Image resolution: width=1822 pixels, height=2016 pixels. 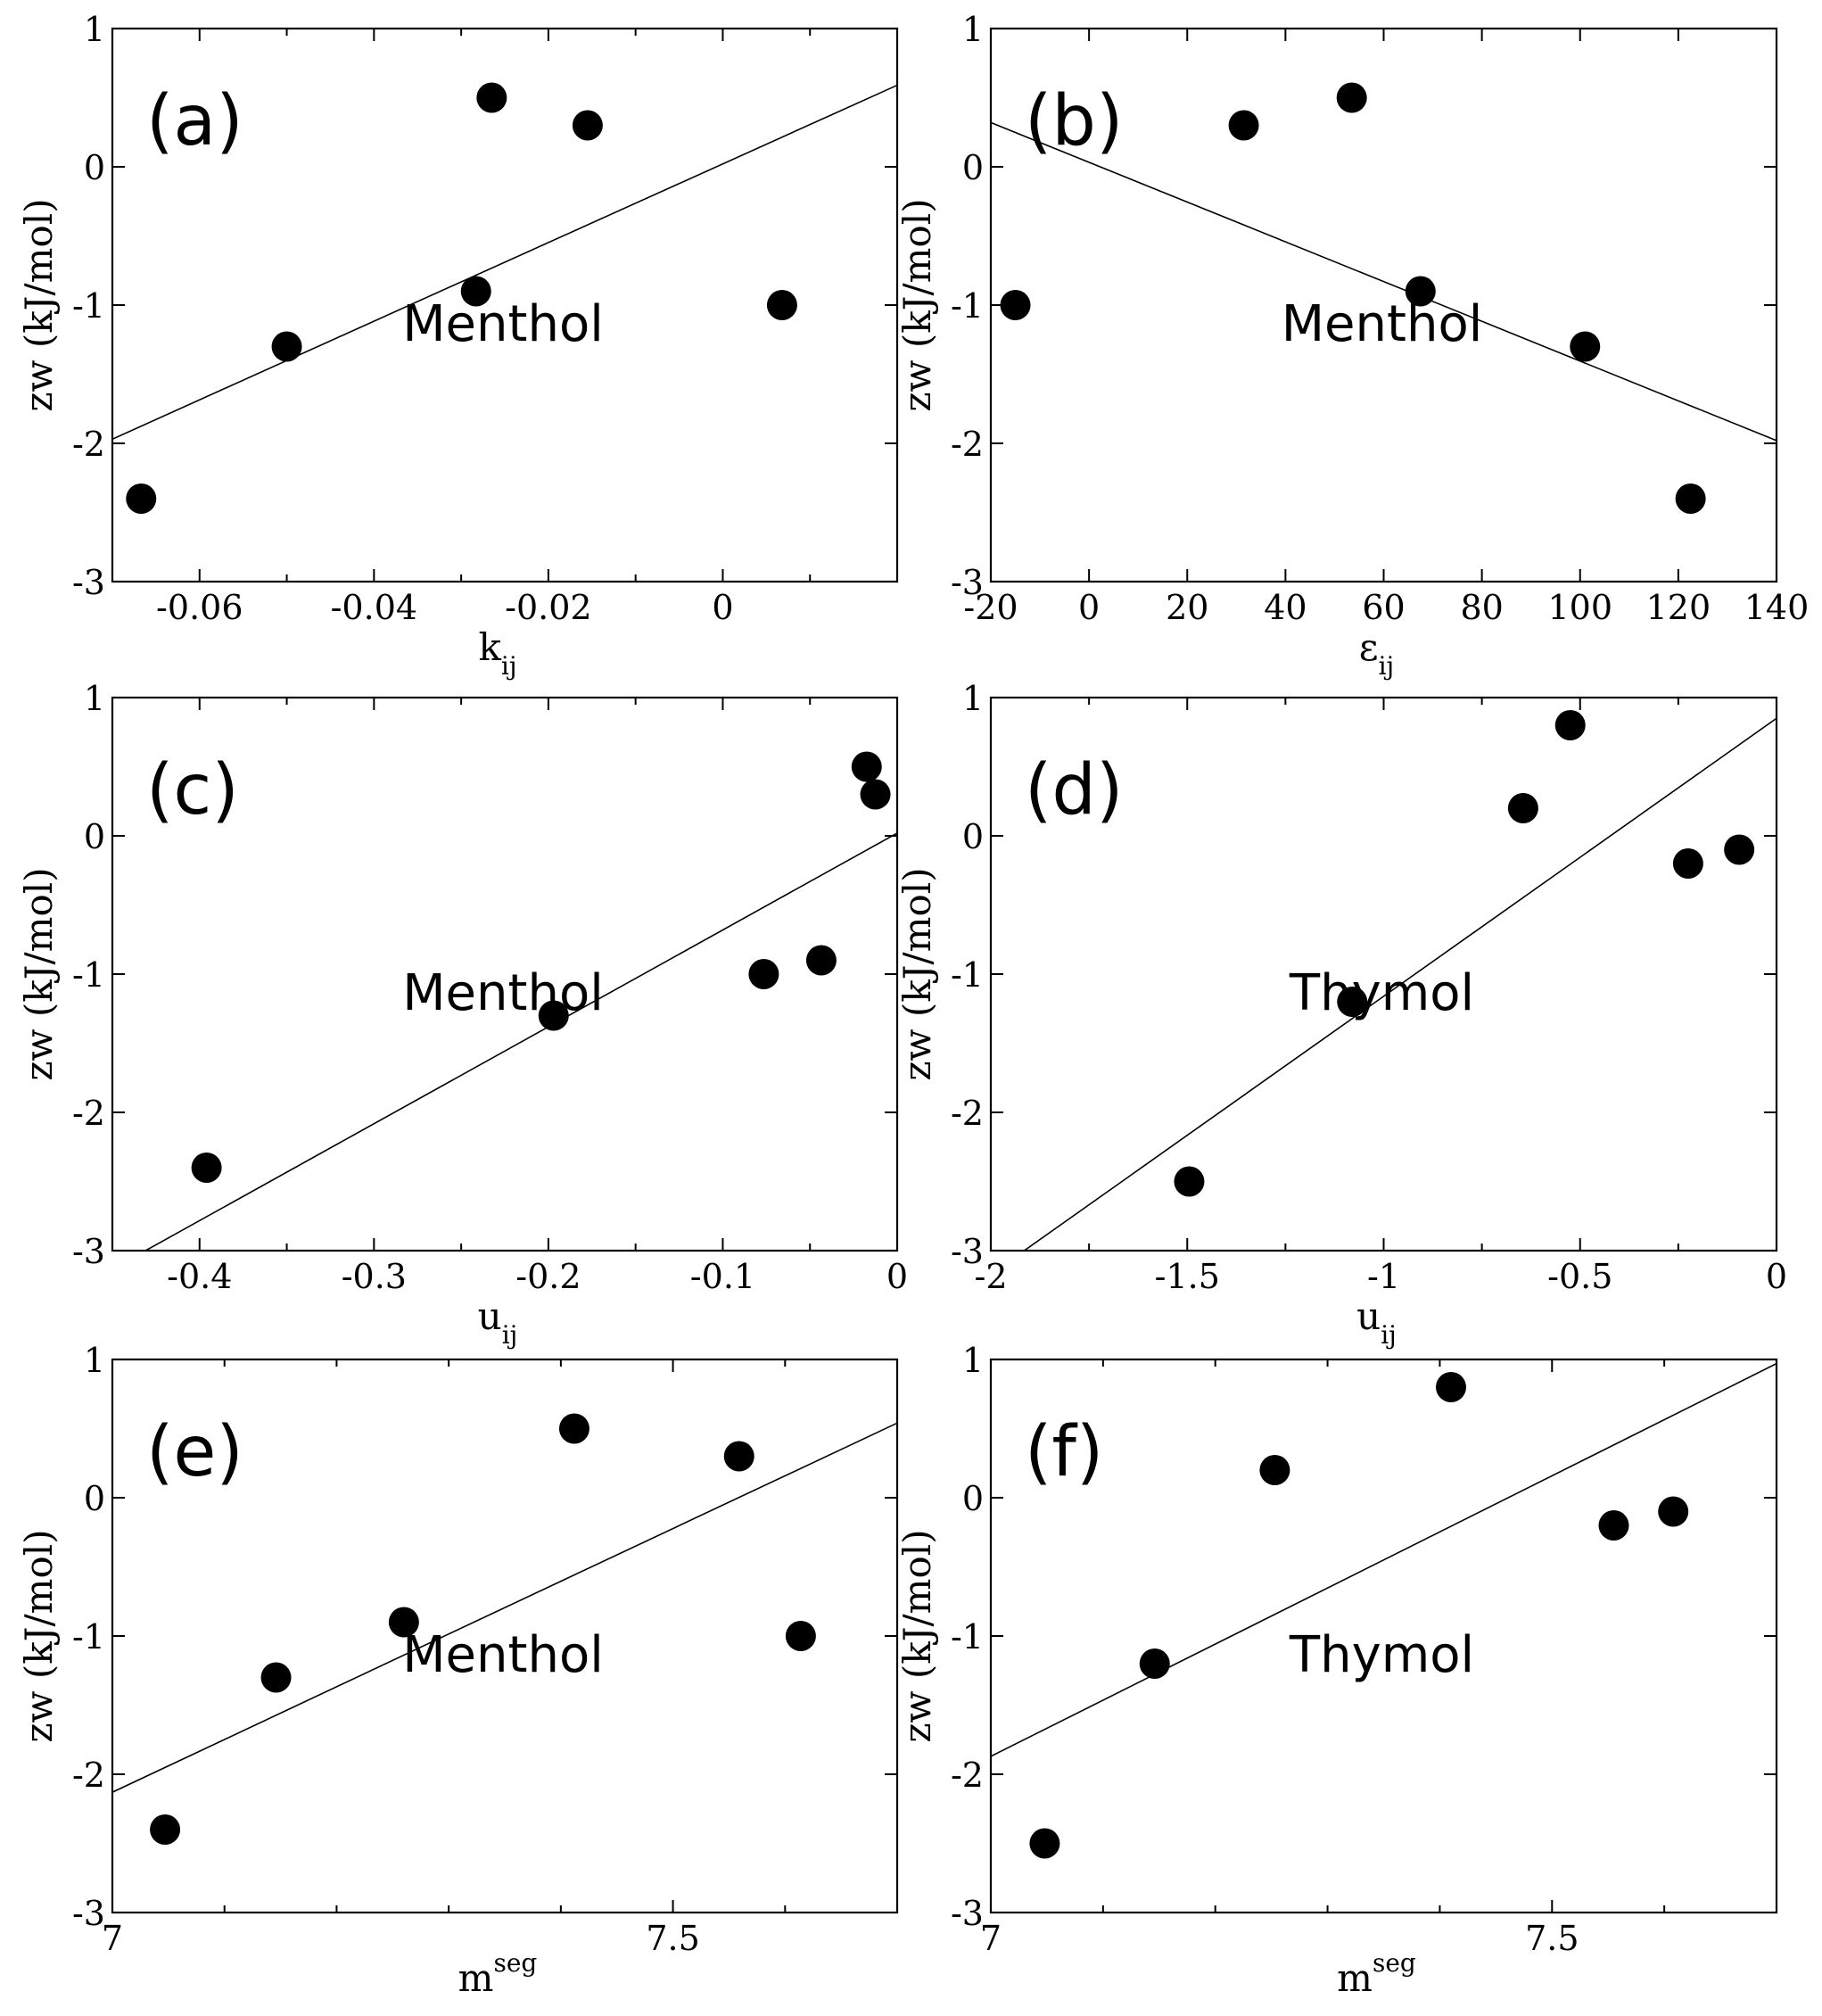 I want to click on x-tick-label: -0.1, so click(x=722, y=1276).